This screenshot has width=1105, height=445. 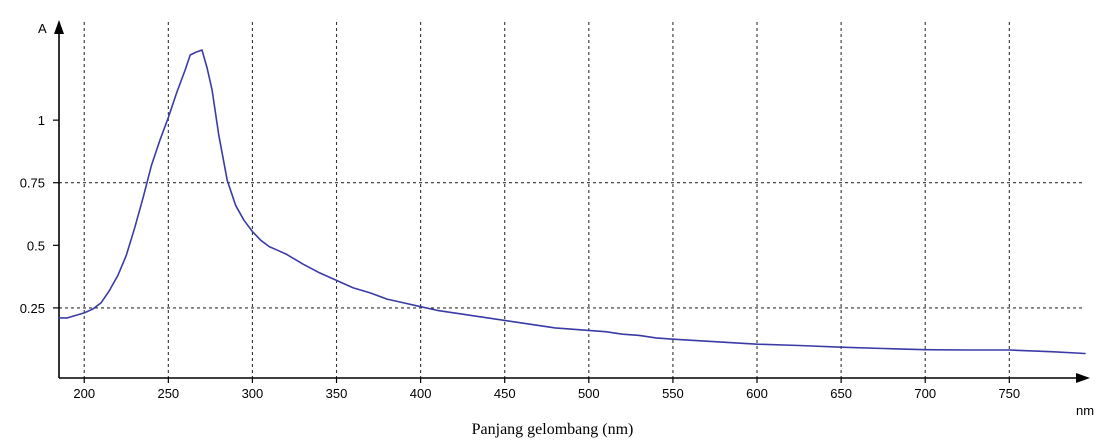 I want to click on x-tick-label: 450, so click(x=505, y=393).